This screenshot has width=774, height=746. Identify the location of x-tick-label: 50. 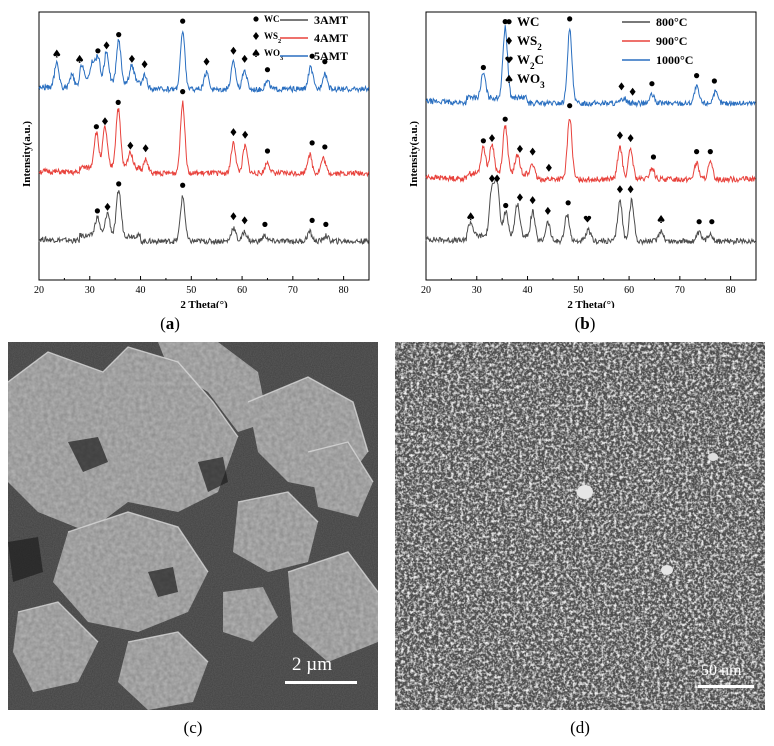
(191, 290).